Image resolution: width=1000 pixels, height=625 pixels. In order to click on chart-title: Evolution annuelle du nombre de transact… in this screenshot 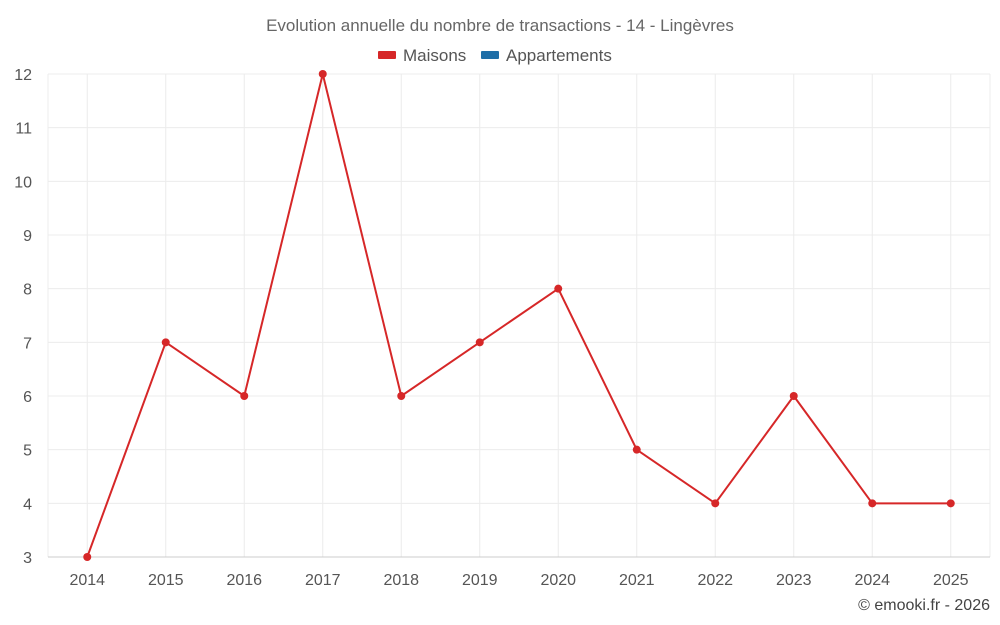, I will do `click(500, 25)`.